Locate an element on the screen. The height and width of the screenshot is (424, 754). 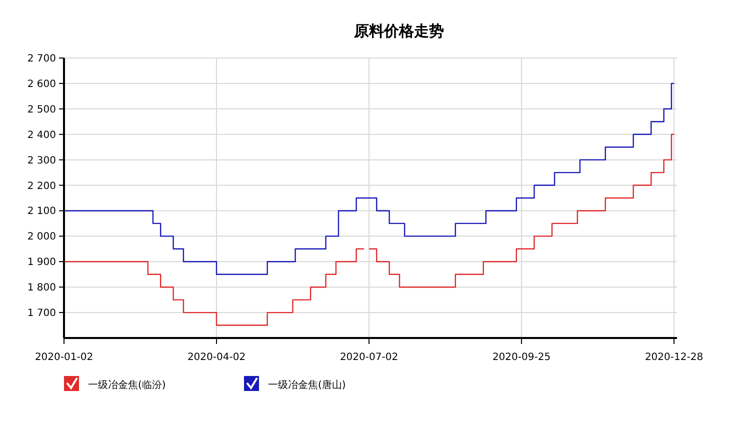
y-tick-label: 1 800 is located at coordinates (41, 288).